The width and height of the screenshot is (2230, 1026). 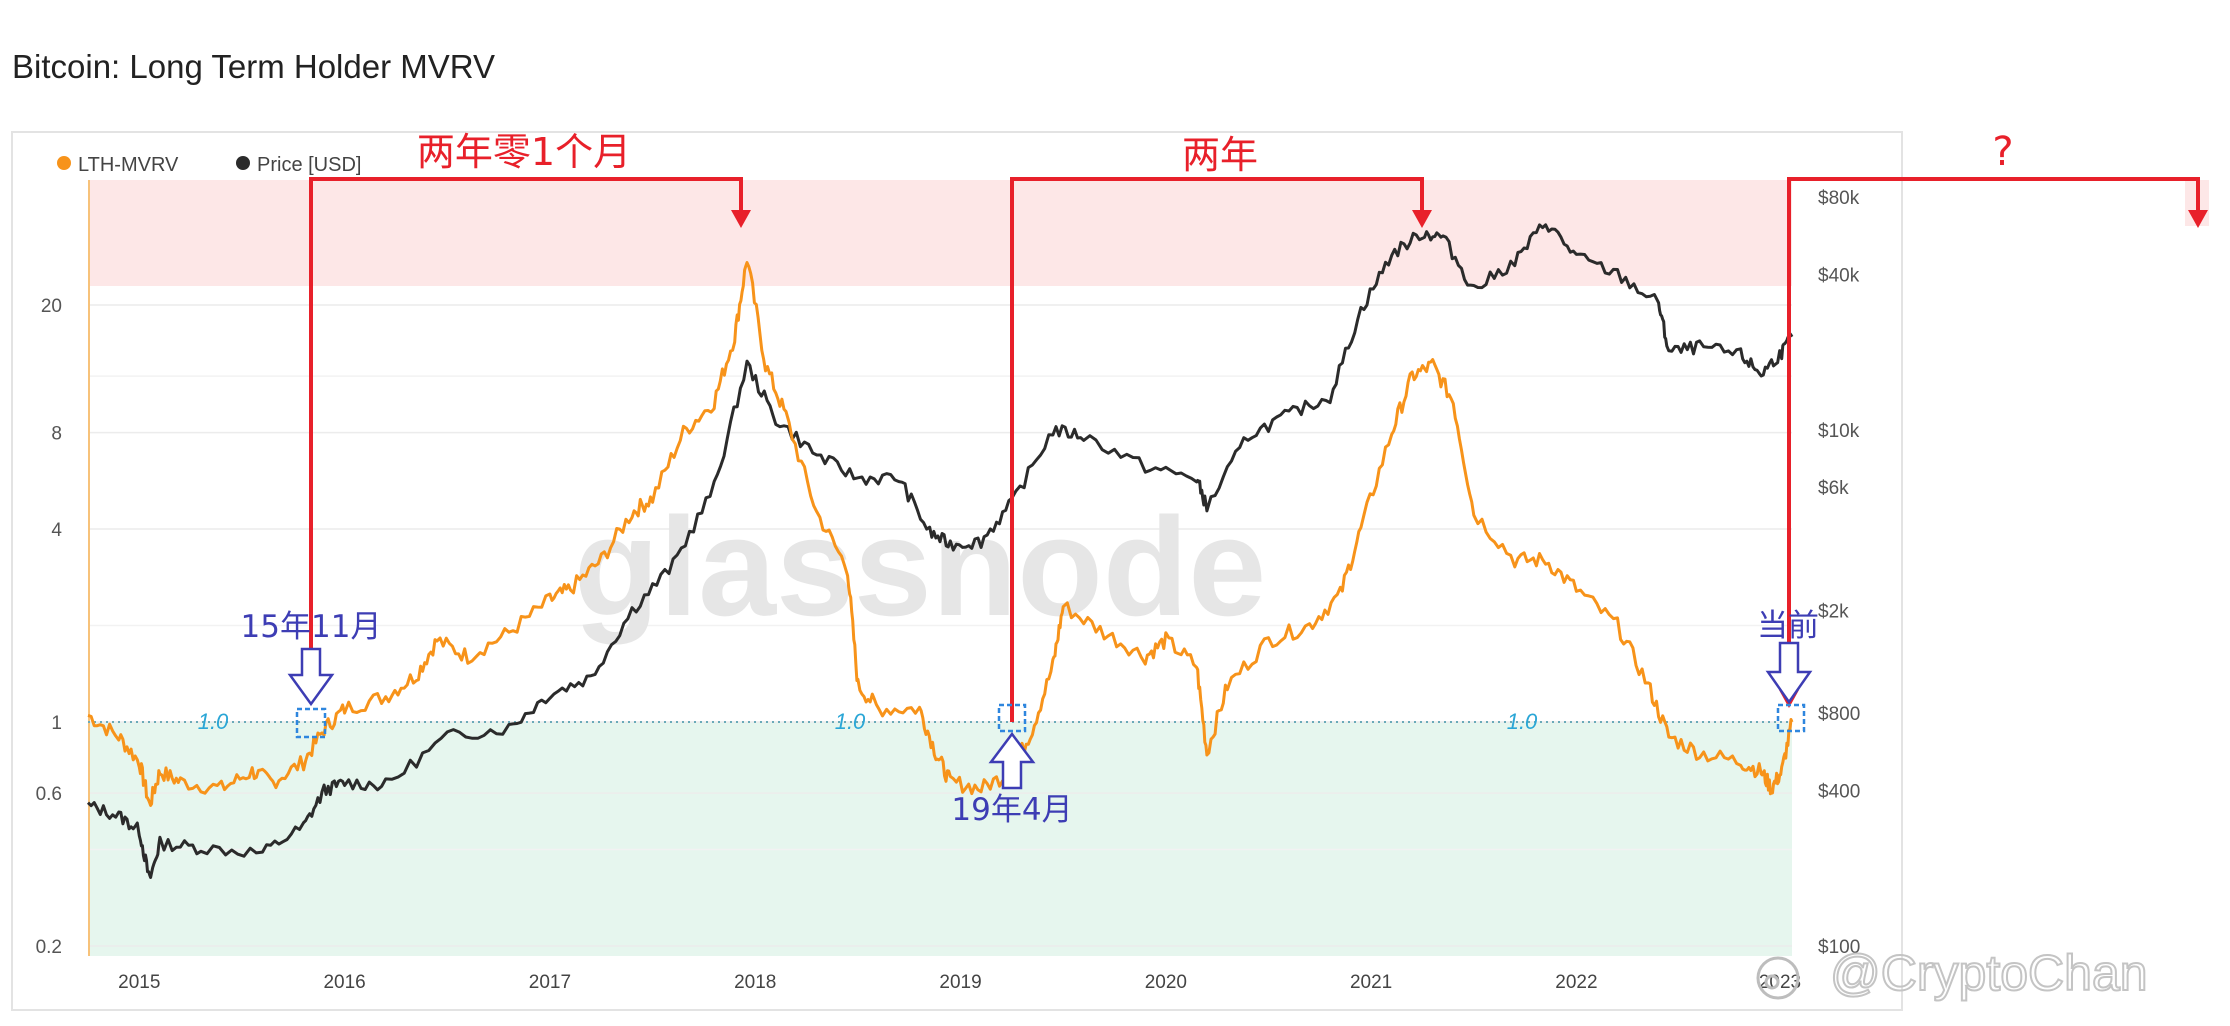 I want to click on x-tick-label: 2019, so click(x=960, y=982).